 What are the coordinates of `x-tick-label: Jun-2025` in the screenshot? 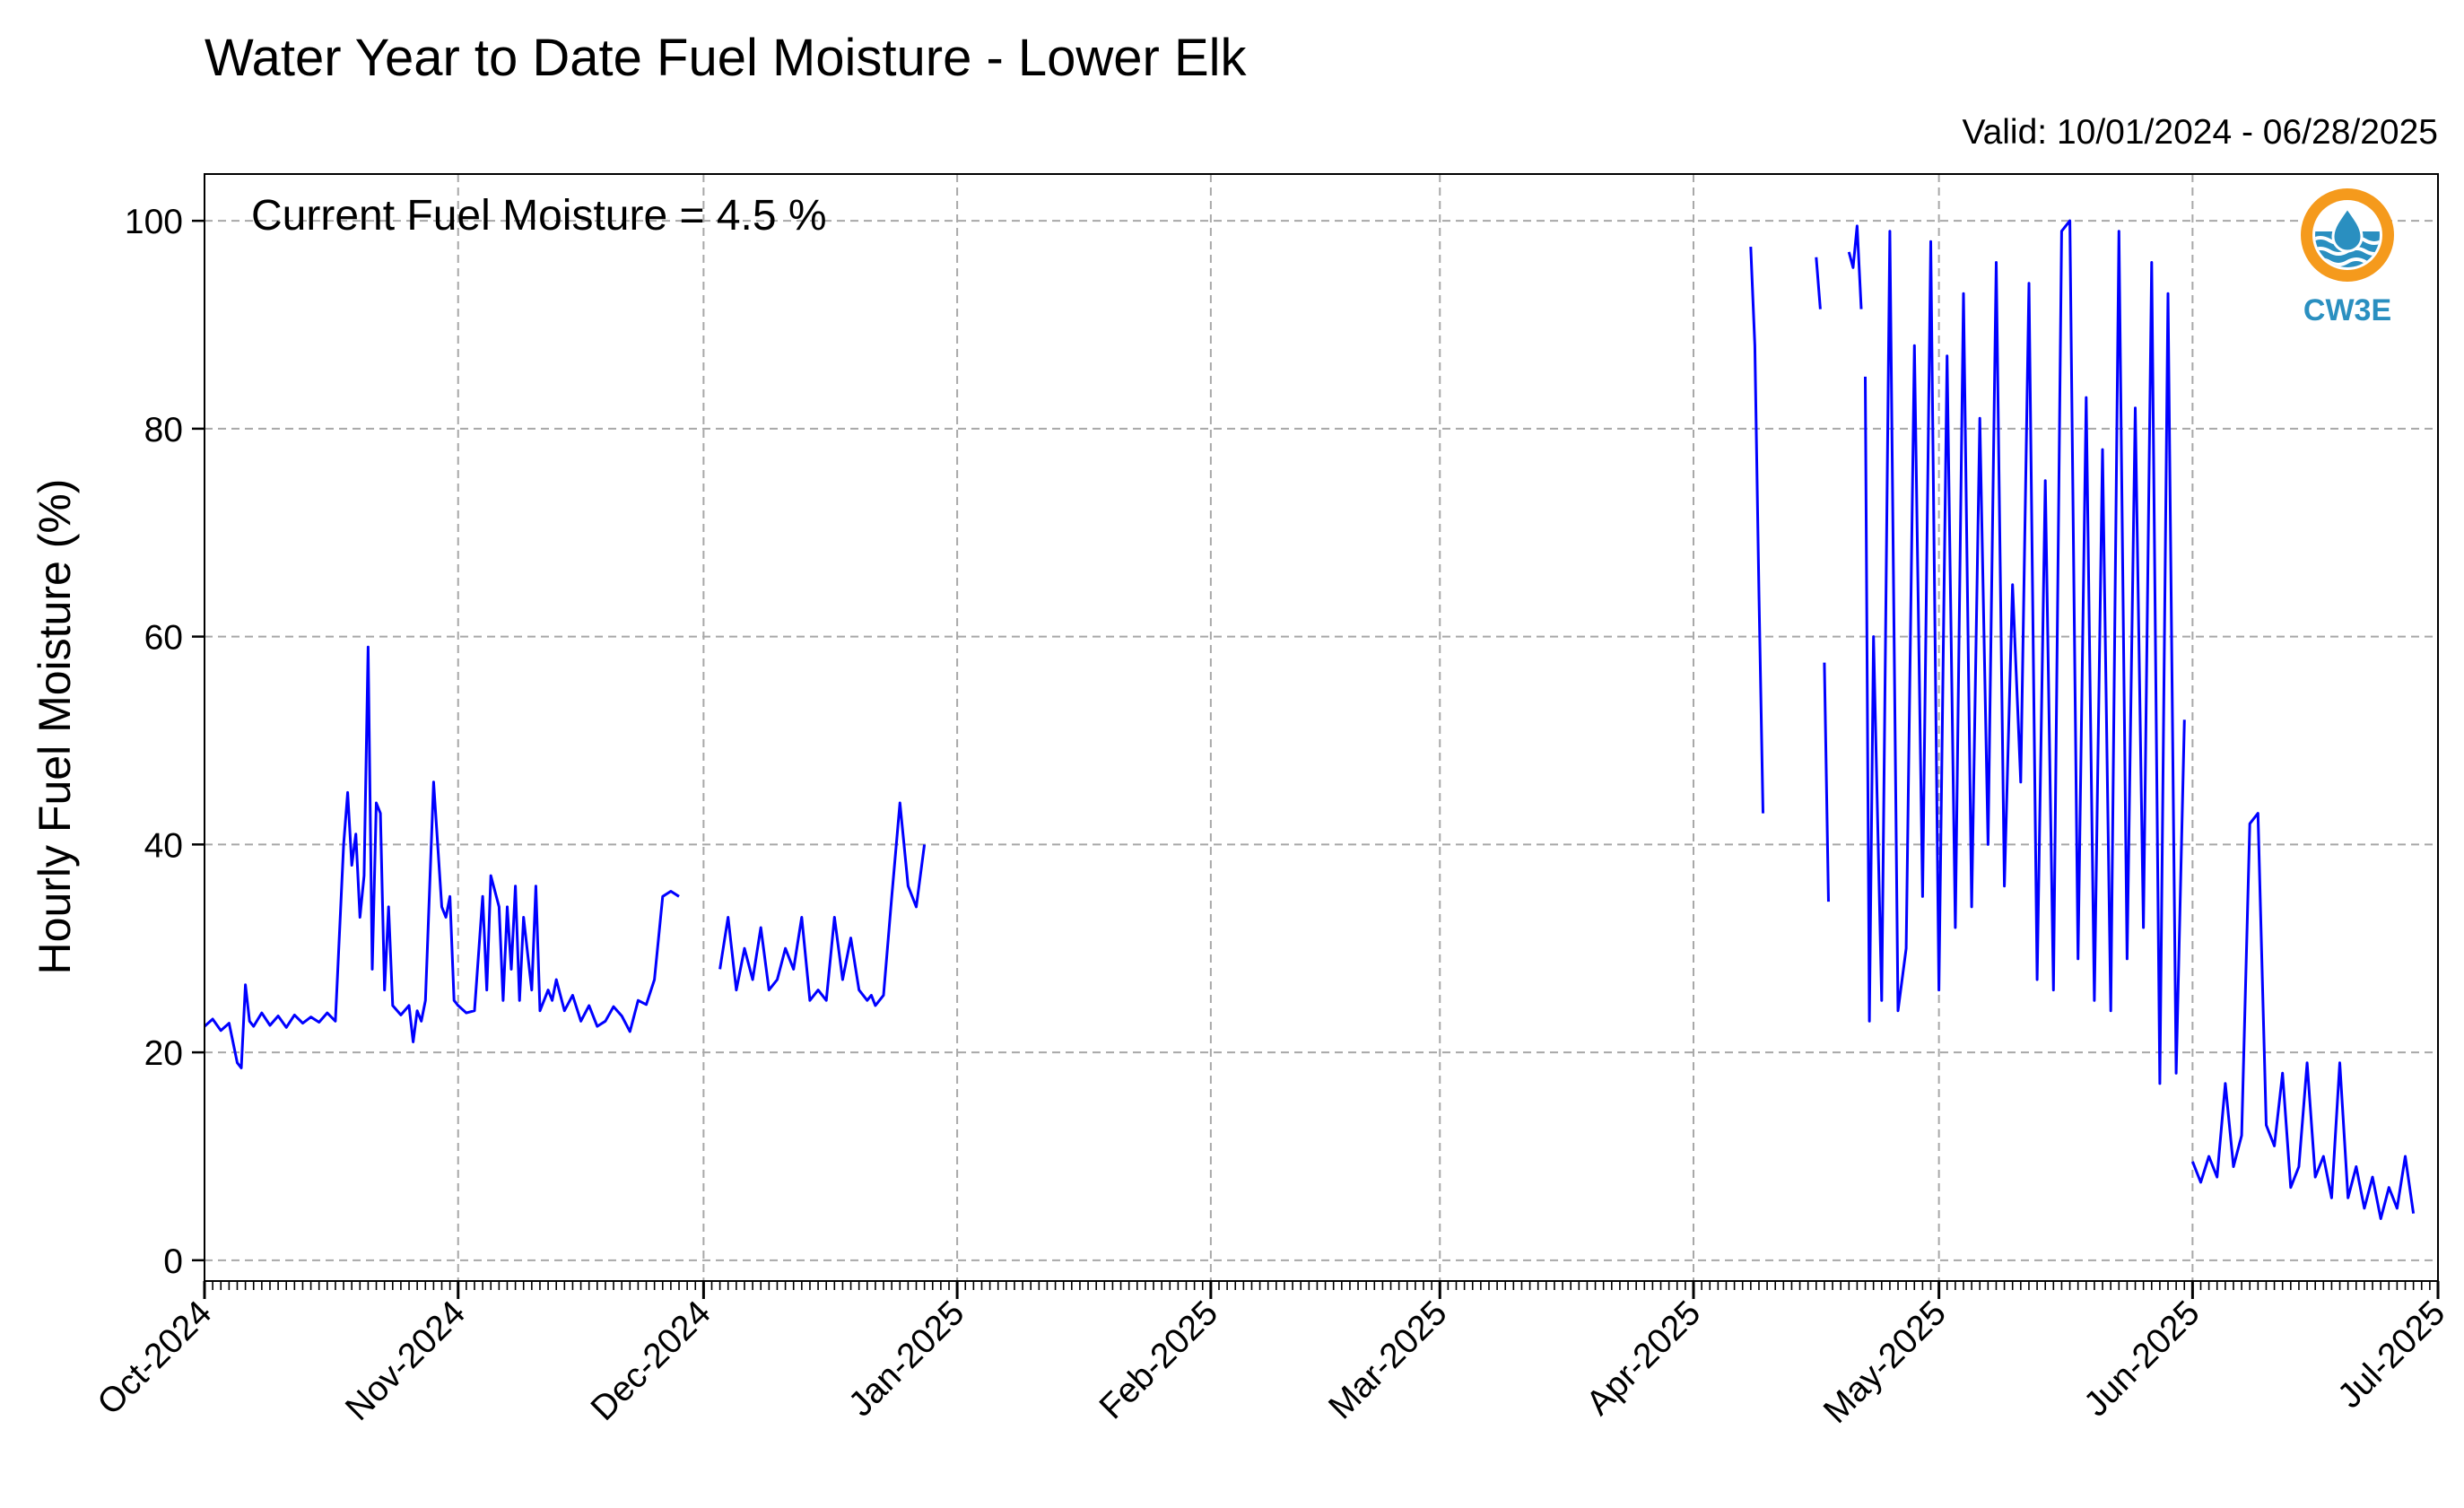 It's located at (2142, 1359).